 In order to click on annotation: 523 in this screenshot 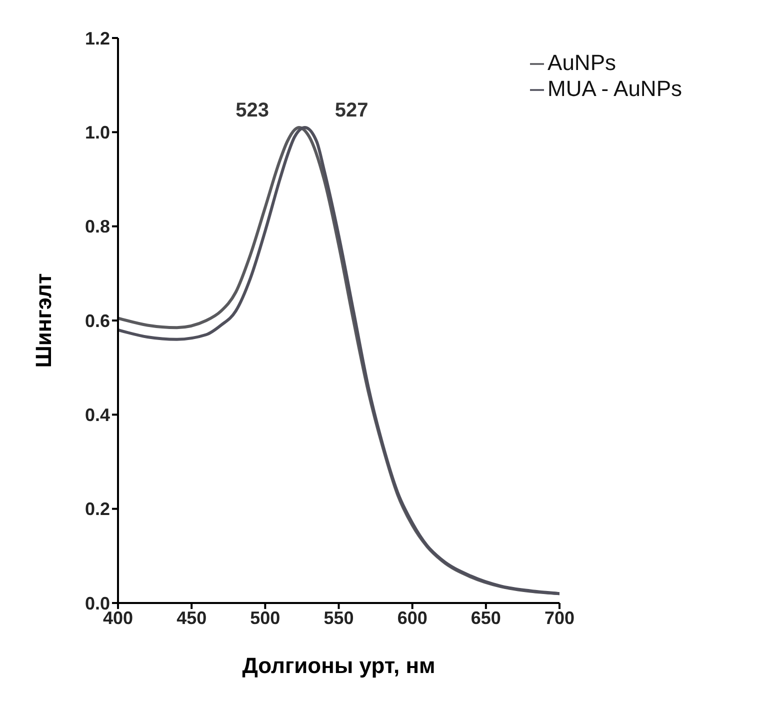, I will do `click(253, 111)`.